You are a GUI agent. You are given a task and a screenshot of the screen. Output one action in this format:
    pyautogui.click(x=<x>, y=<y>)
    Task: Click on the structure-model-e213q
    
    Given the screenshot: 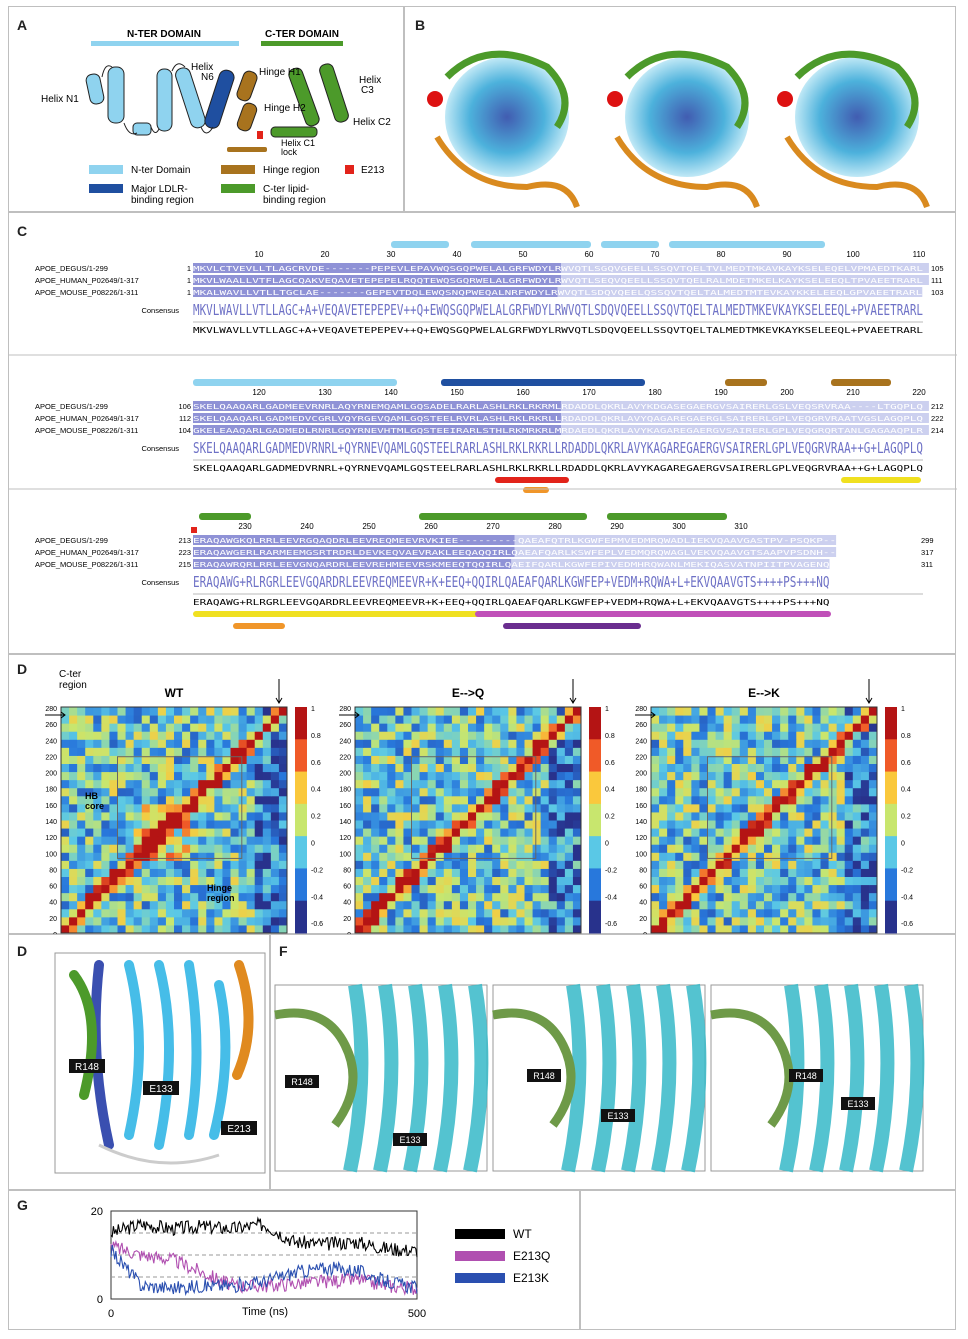 What is the action you would take?
    pyautogui.click(x=683, y=129)
    